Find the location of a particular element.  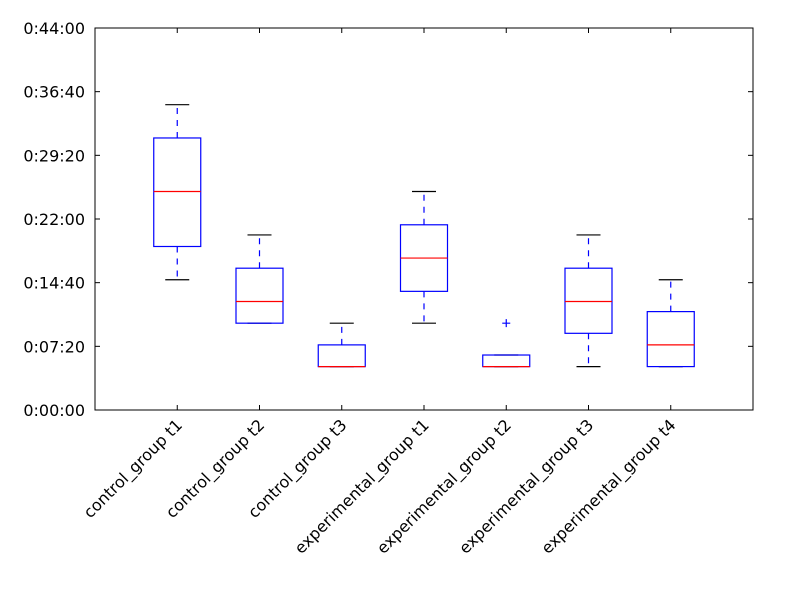

x-tick-label: experimental_group t4 is located at coordinates (608, 486).